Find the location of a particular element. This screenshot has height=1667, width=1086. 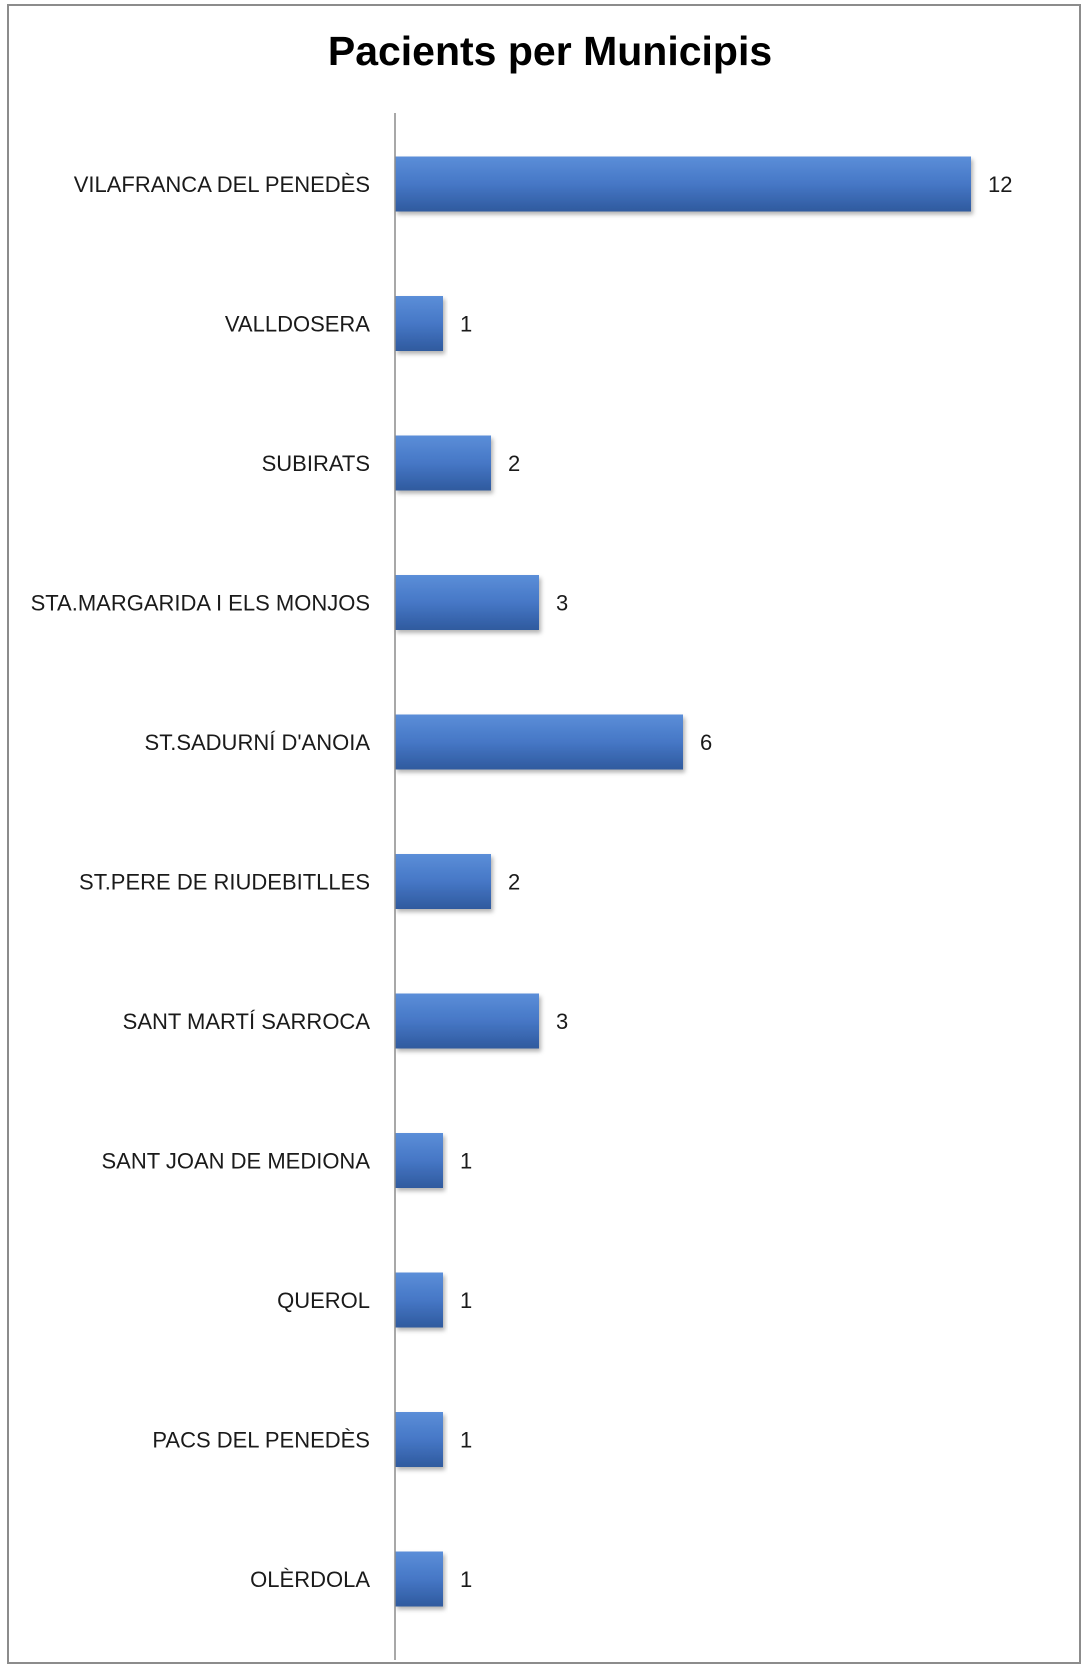

category-label: OLÈRDOLA is located at coordinates (310, 1579).